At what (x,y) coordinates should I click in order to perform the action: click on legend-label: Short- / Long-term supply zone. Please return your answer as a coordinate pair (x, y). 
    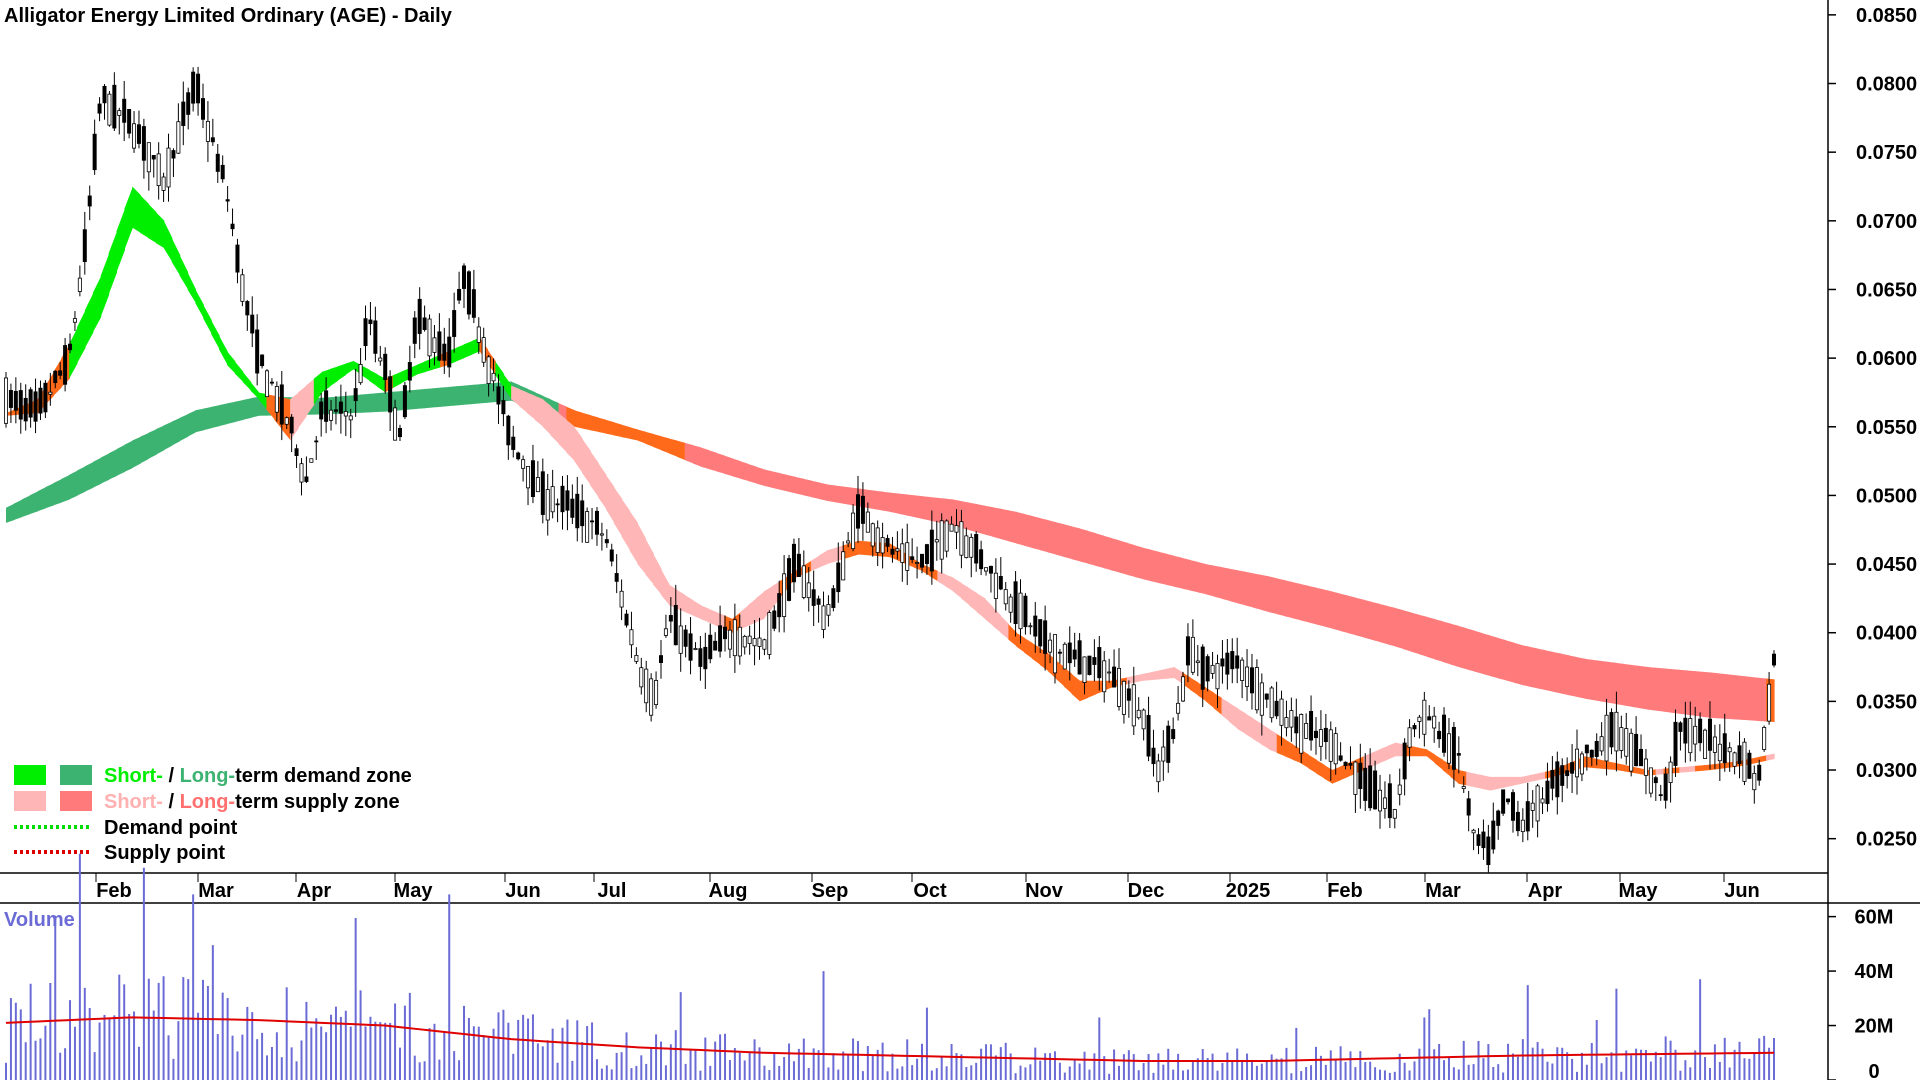
    Looking at the image, I should click on (252, 802).